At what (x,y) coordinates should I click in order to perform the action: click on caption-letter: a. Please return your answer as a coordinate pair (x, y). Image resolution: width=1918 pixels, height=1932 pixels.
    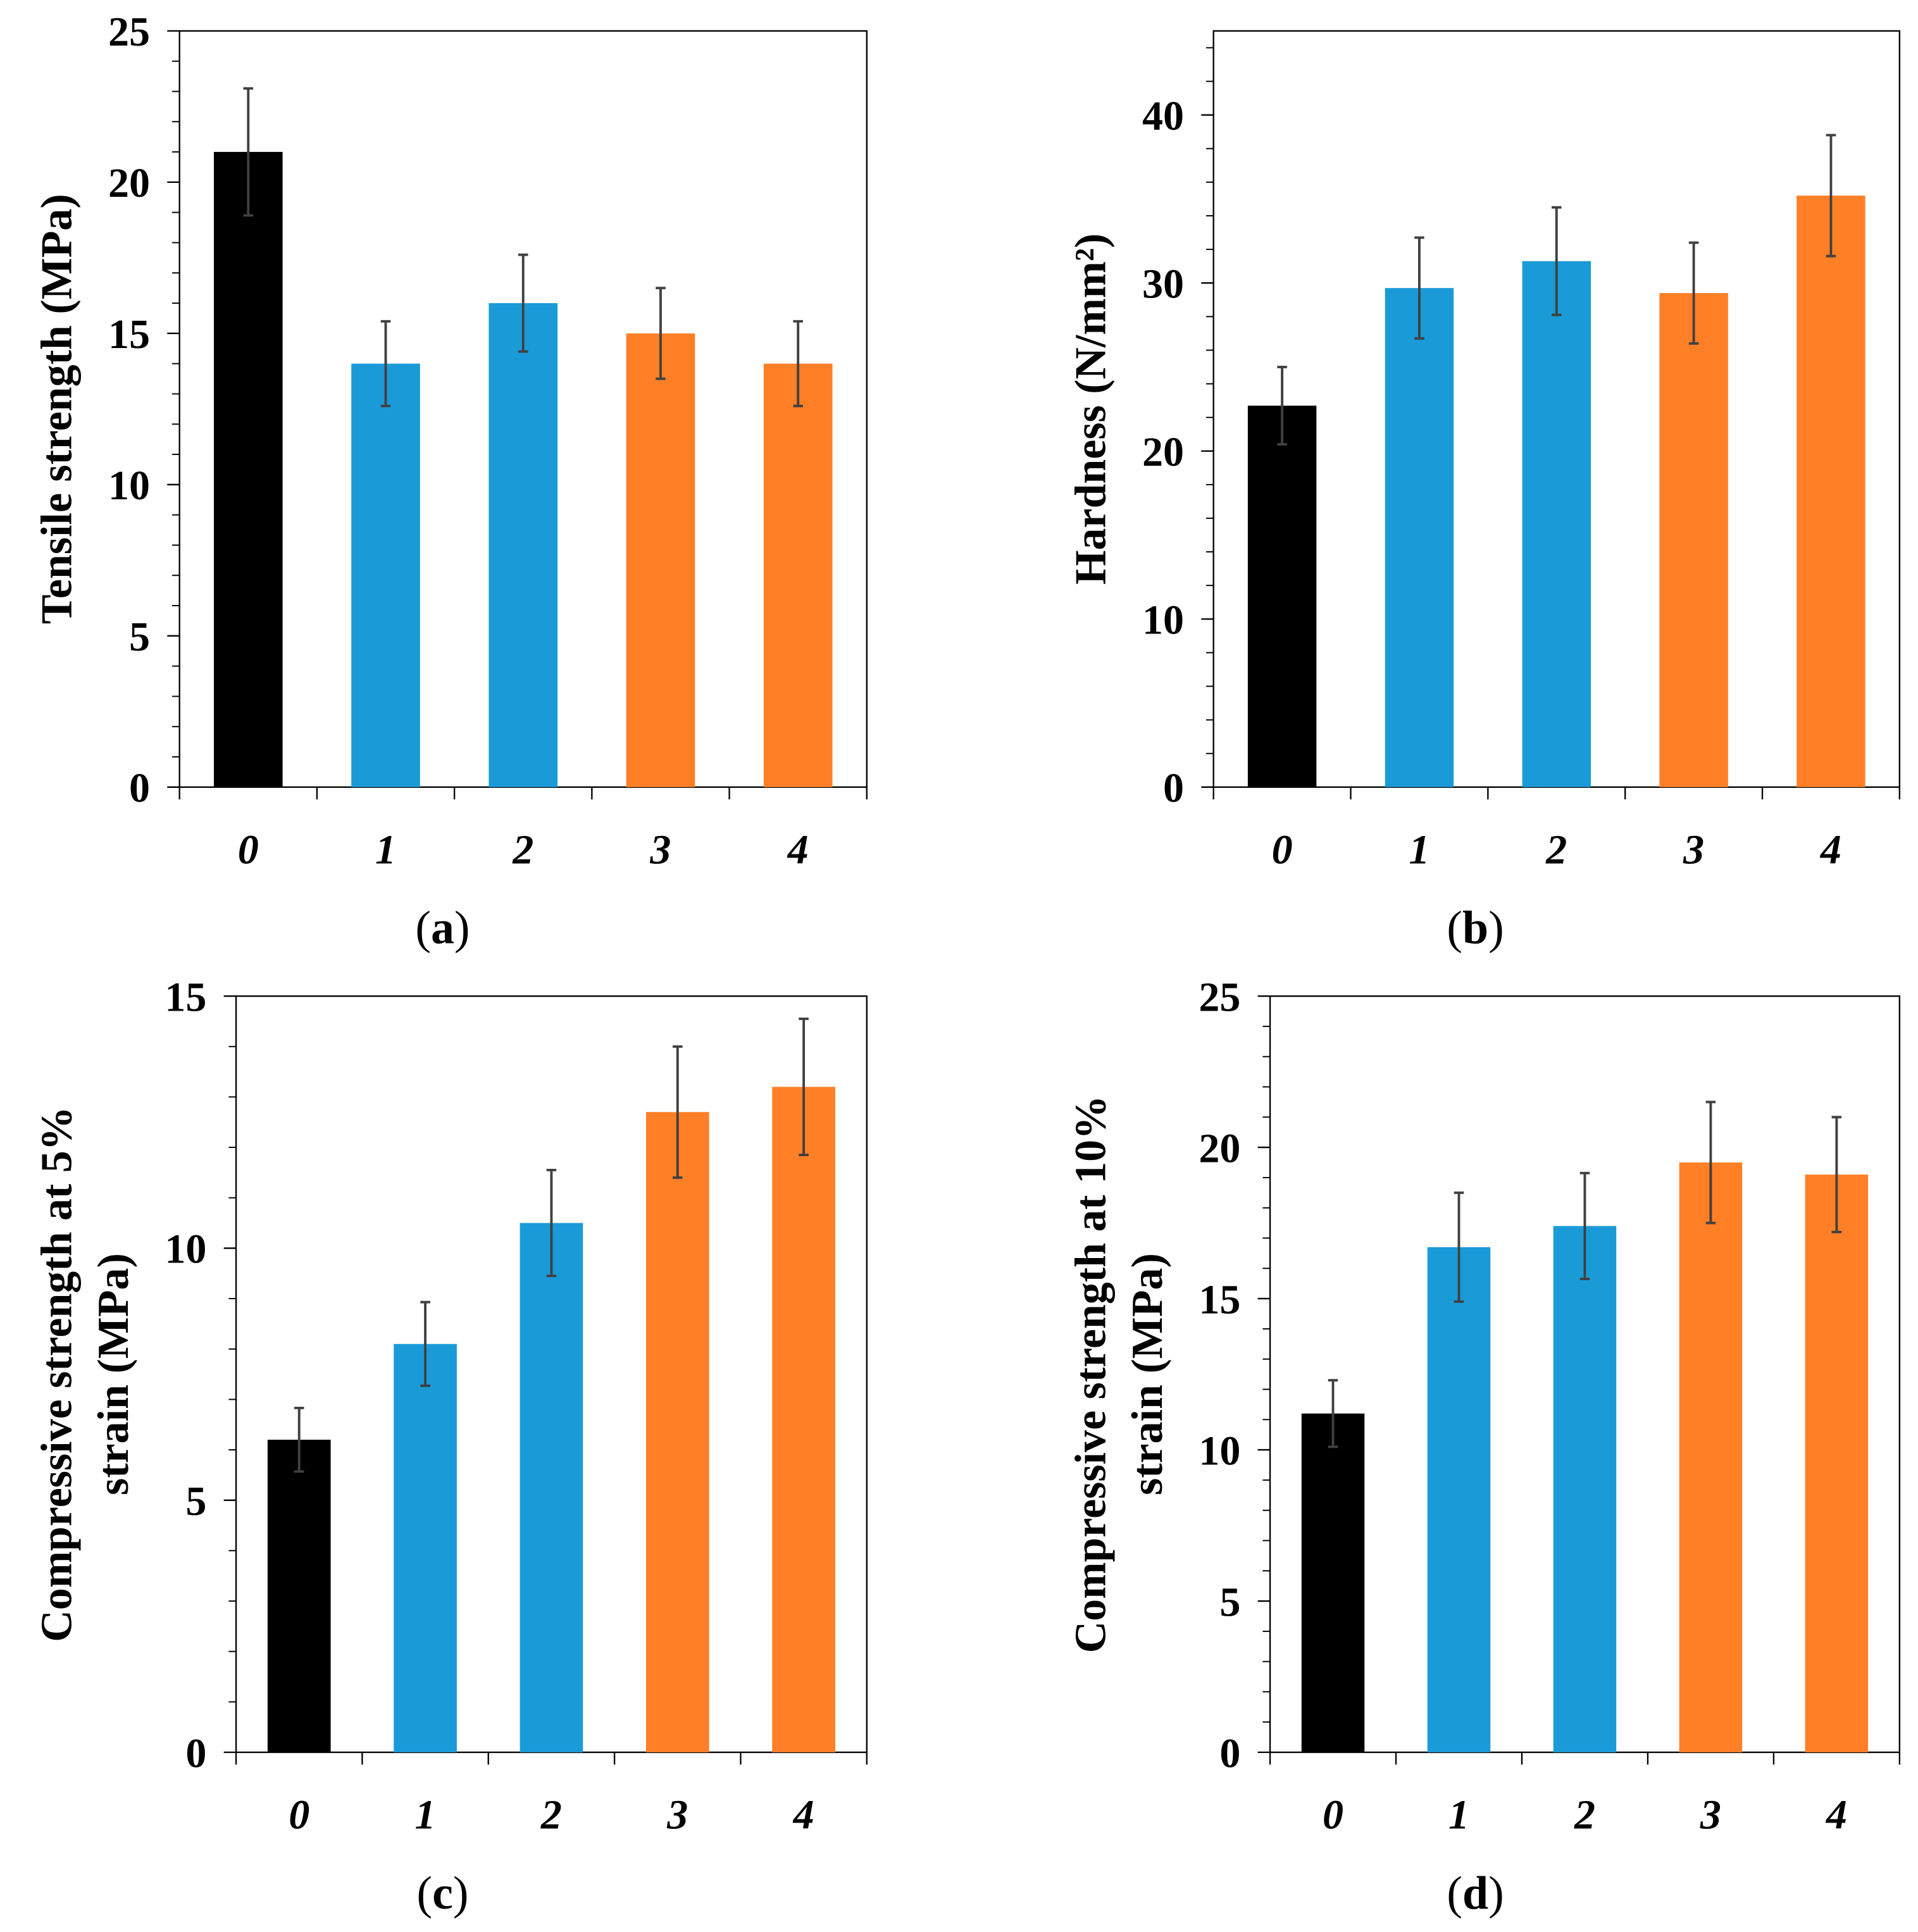
    Looking at the image, I should click on (442, 928).